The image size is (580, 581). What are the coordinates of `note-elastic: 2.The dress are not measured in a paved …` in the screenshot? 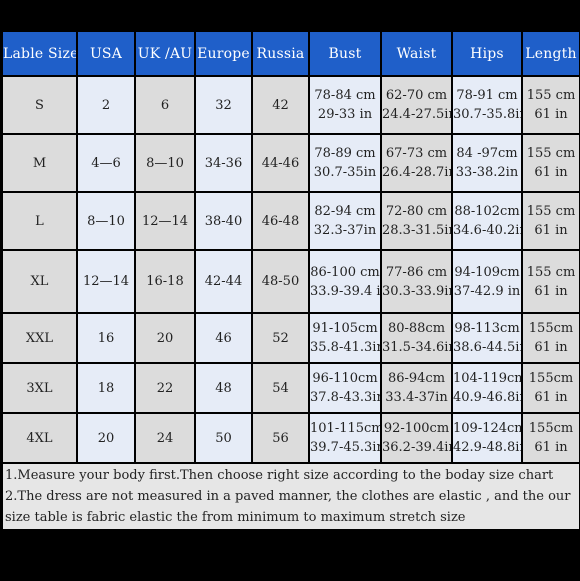 It's located at (288, 507).